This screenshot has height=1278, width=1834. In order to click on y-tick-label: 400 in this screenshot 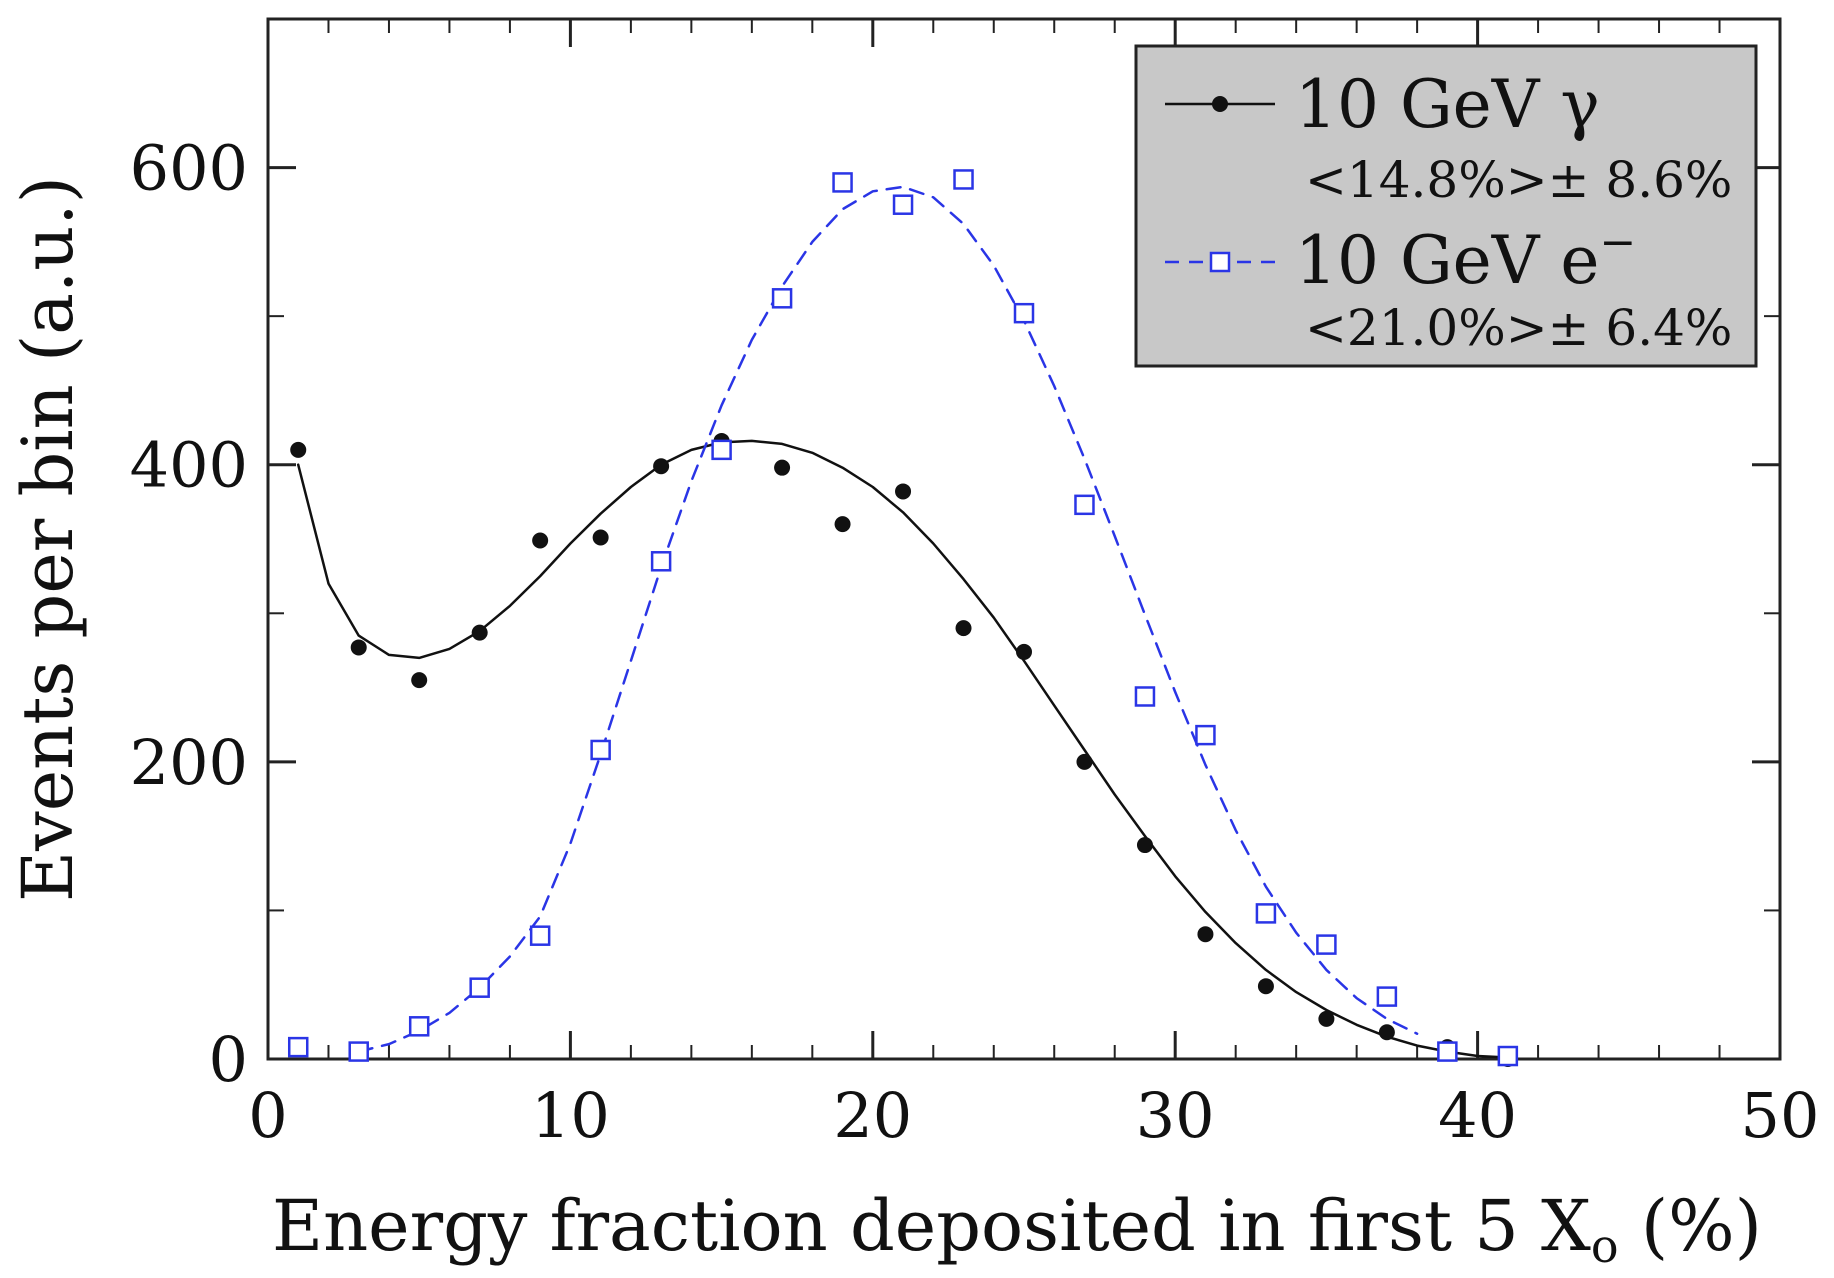, I will do `click(189, 465)`.